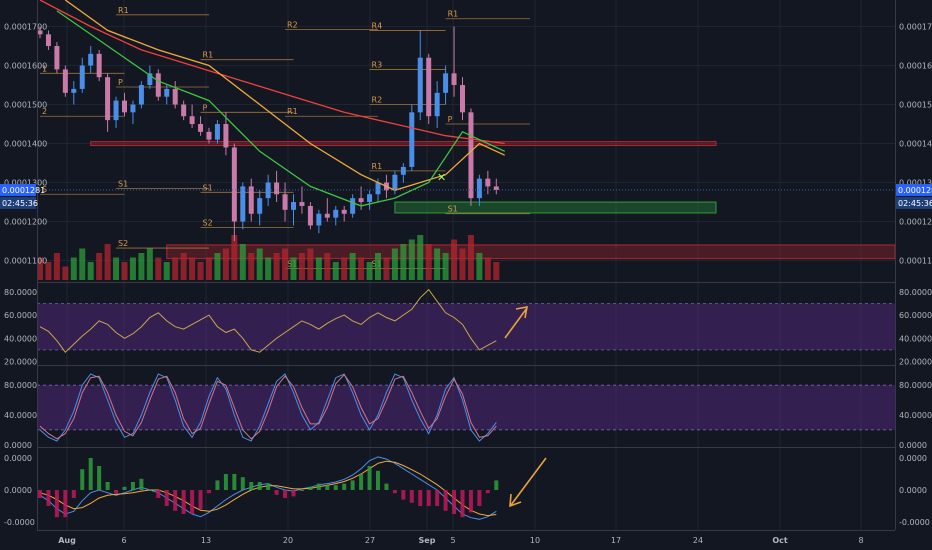 This screenshot has height=550, width=932. Describe the element at coordinates (292, 25) in the screenshot. I see `pivot-label-1: R2` at that location.